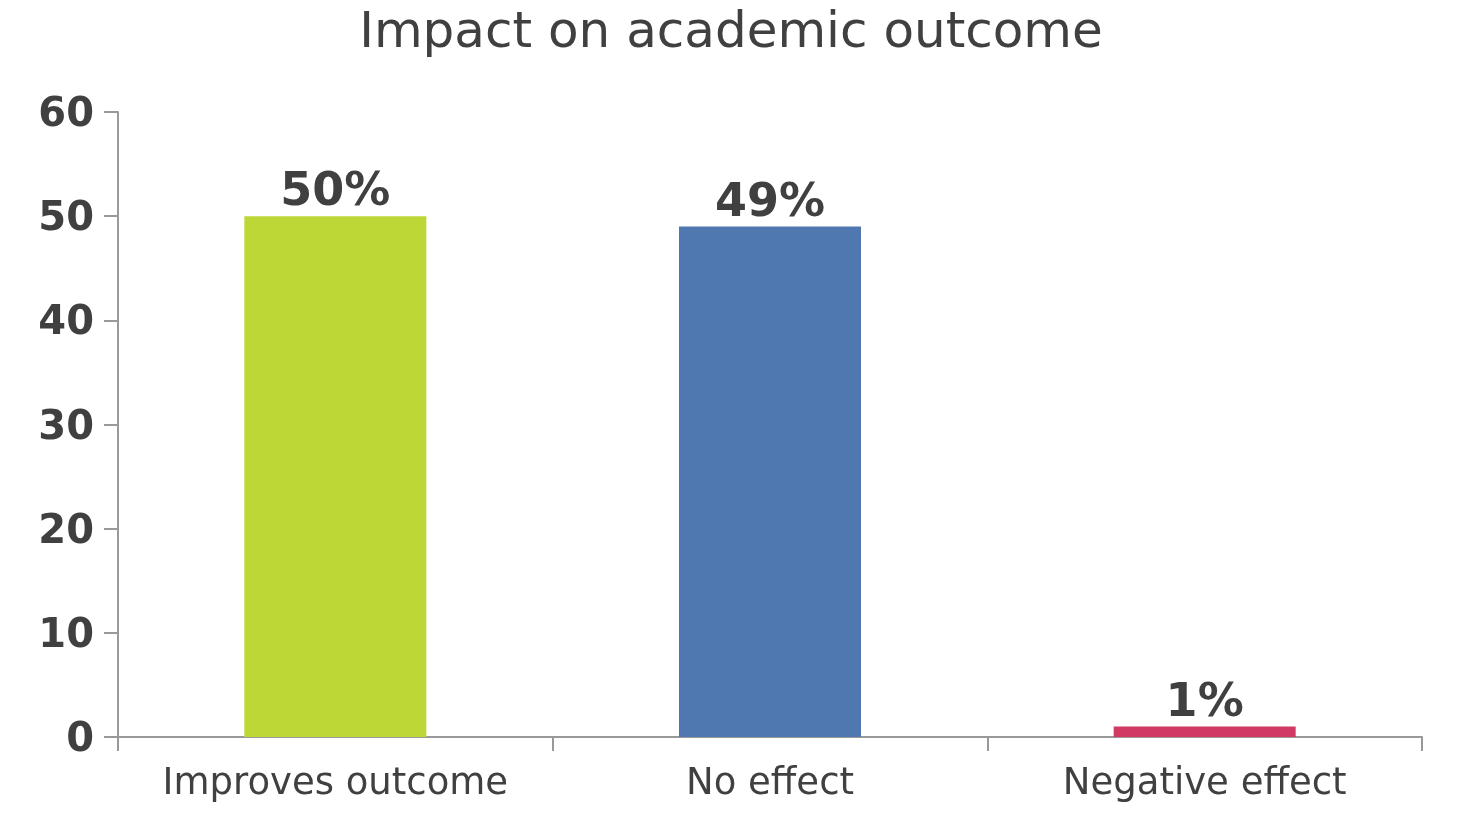  Describe the element at coordinates (335, 781) in the screenshot. I see `x-tick-label: Improves outcome` at that location.